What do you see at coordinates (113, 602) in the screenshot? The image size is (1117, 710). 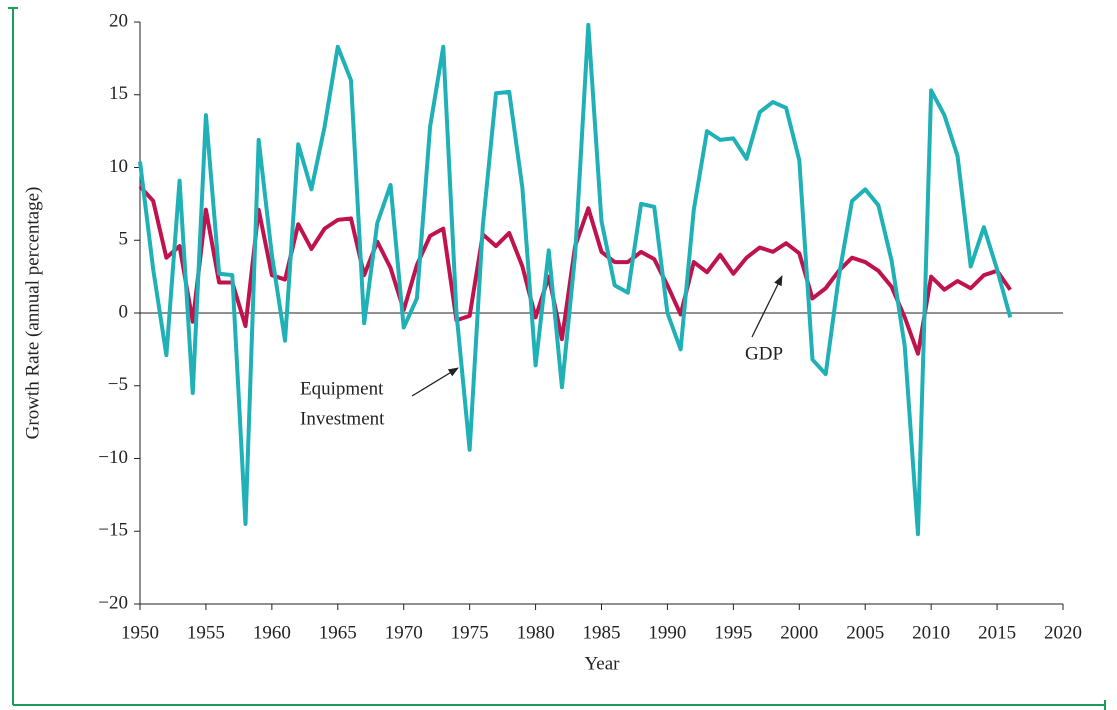 I see `y-tick-label: −20` at bounding box center [113, 602].